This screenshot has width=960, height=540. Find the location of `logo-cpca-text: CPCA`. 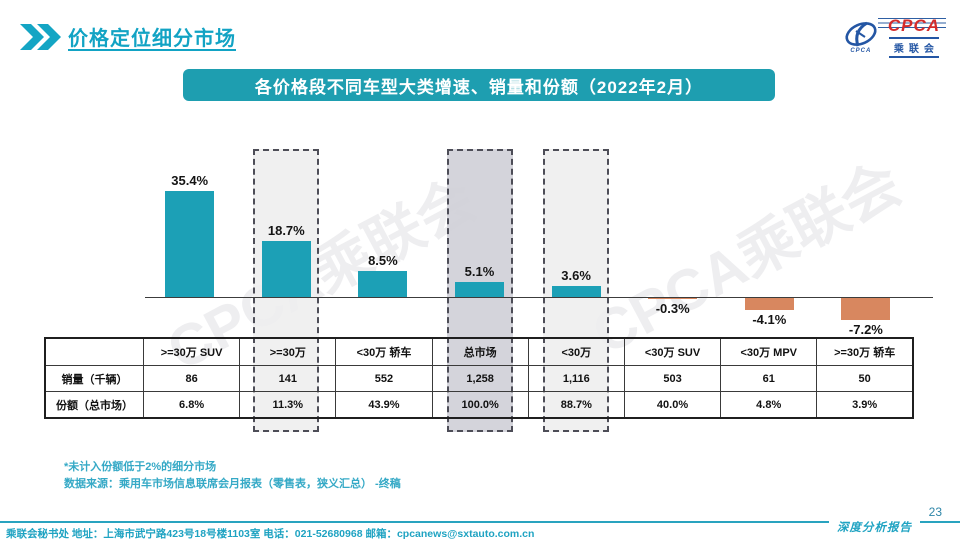

logo-cpca-text: CPCA is located at coordinates (912, 26).